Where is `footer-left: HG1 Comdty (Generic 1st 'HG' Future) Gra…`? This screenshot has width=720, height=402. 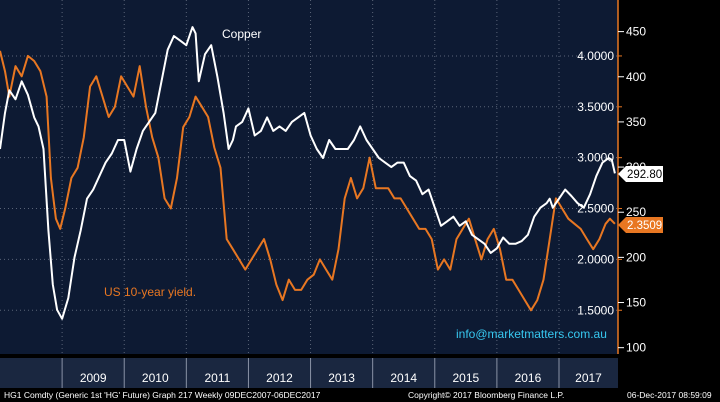
footer-left: HG1 Comdty (Generic 1st 'HG' Future) Gra… is located at coordinates (162, 395).